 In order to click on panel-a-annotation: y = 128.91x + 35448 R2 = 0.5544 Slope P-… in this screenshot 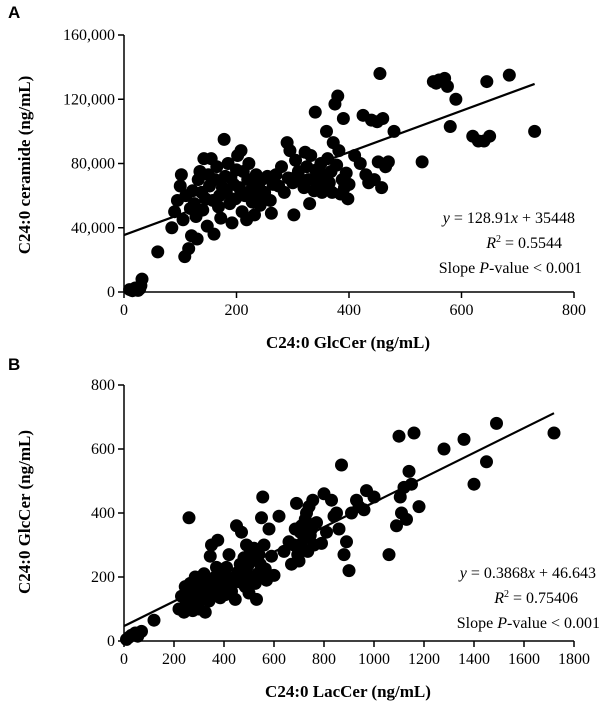, I will do `click(510, 243)`.